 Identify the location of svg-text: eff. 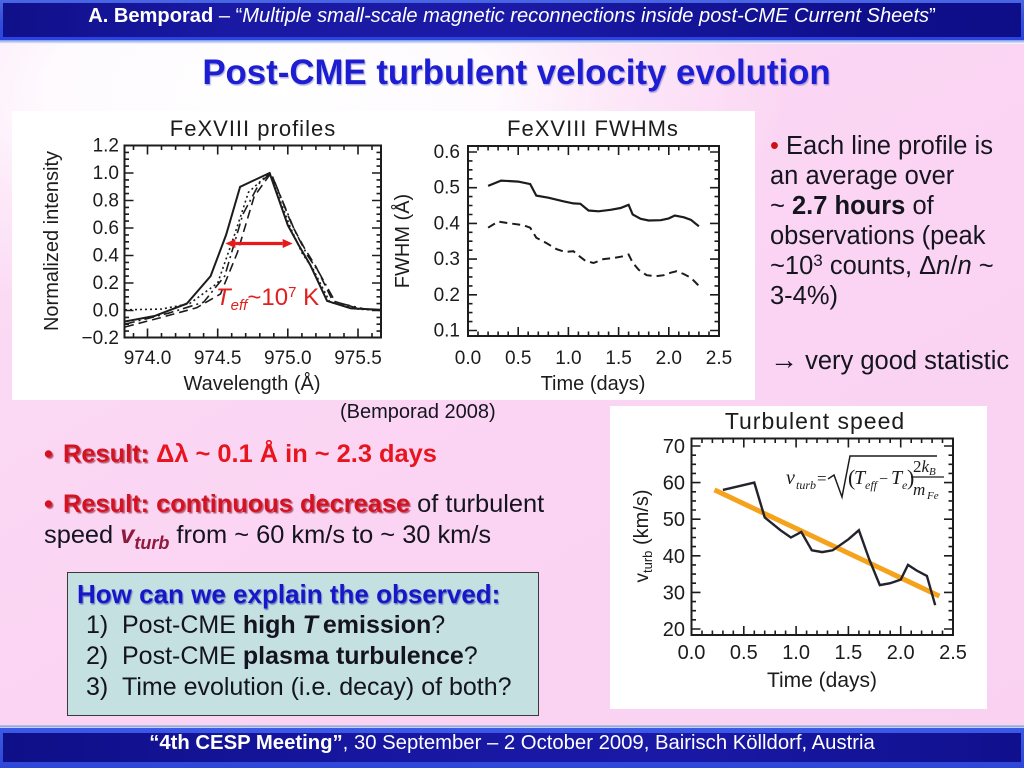
(872, 485).